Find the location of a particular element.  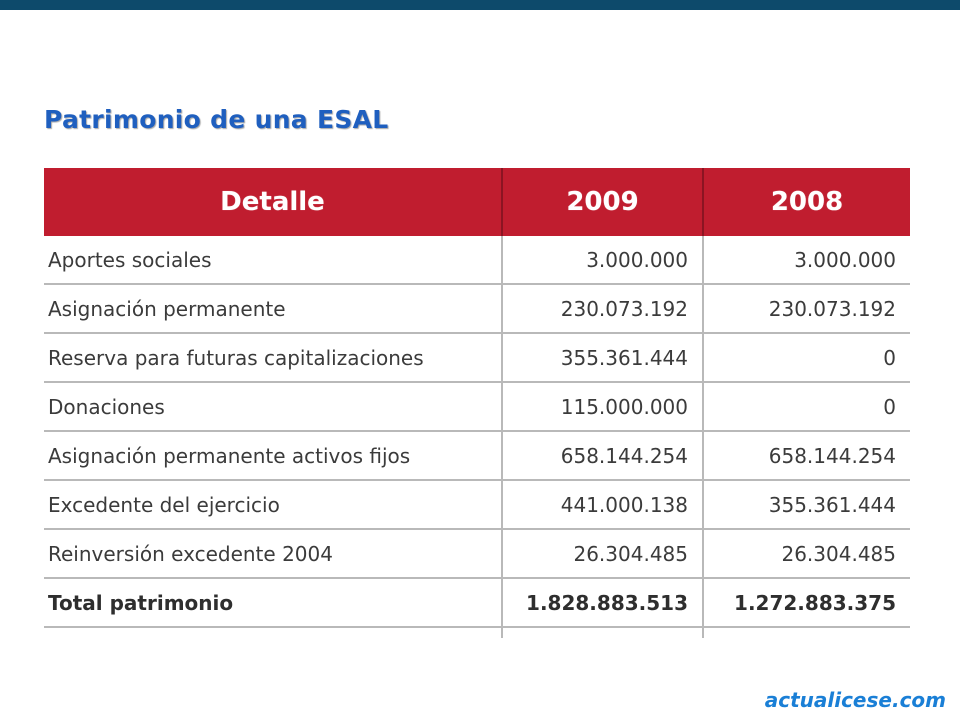

header-2009: 2009 is located at coordinates (603, 202).